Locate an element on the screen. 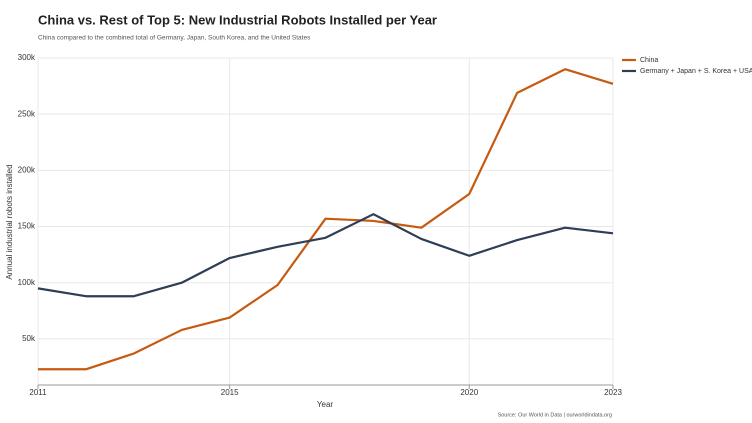 Image resolution: width=752 pixels, height=423 pixels. x-tick-label: 2015 is located at coordinates (230, 392).